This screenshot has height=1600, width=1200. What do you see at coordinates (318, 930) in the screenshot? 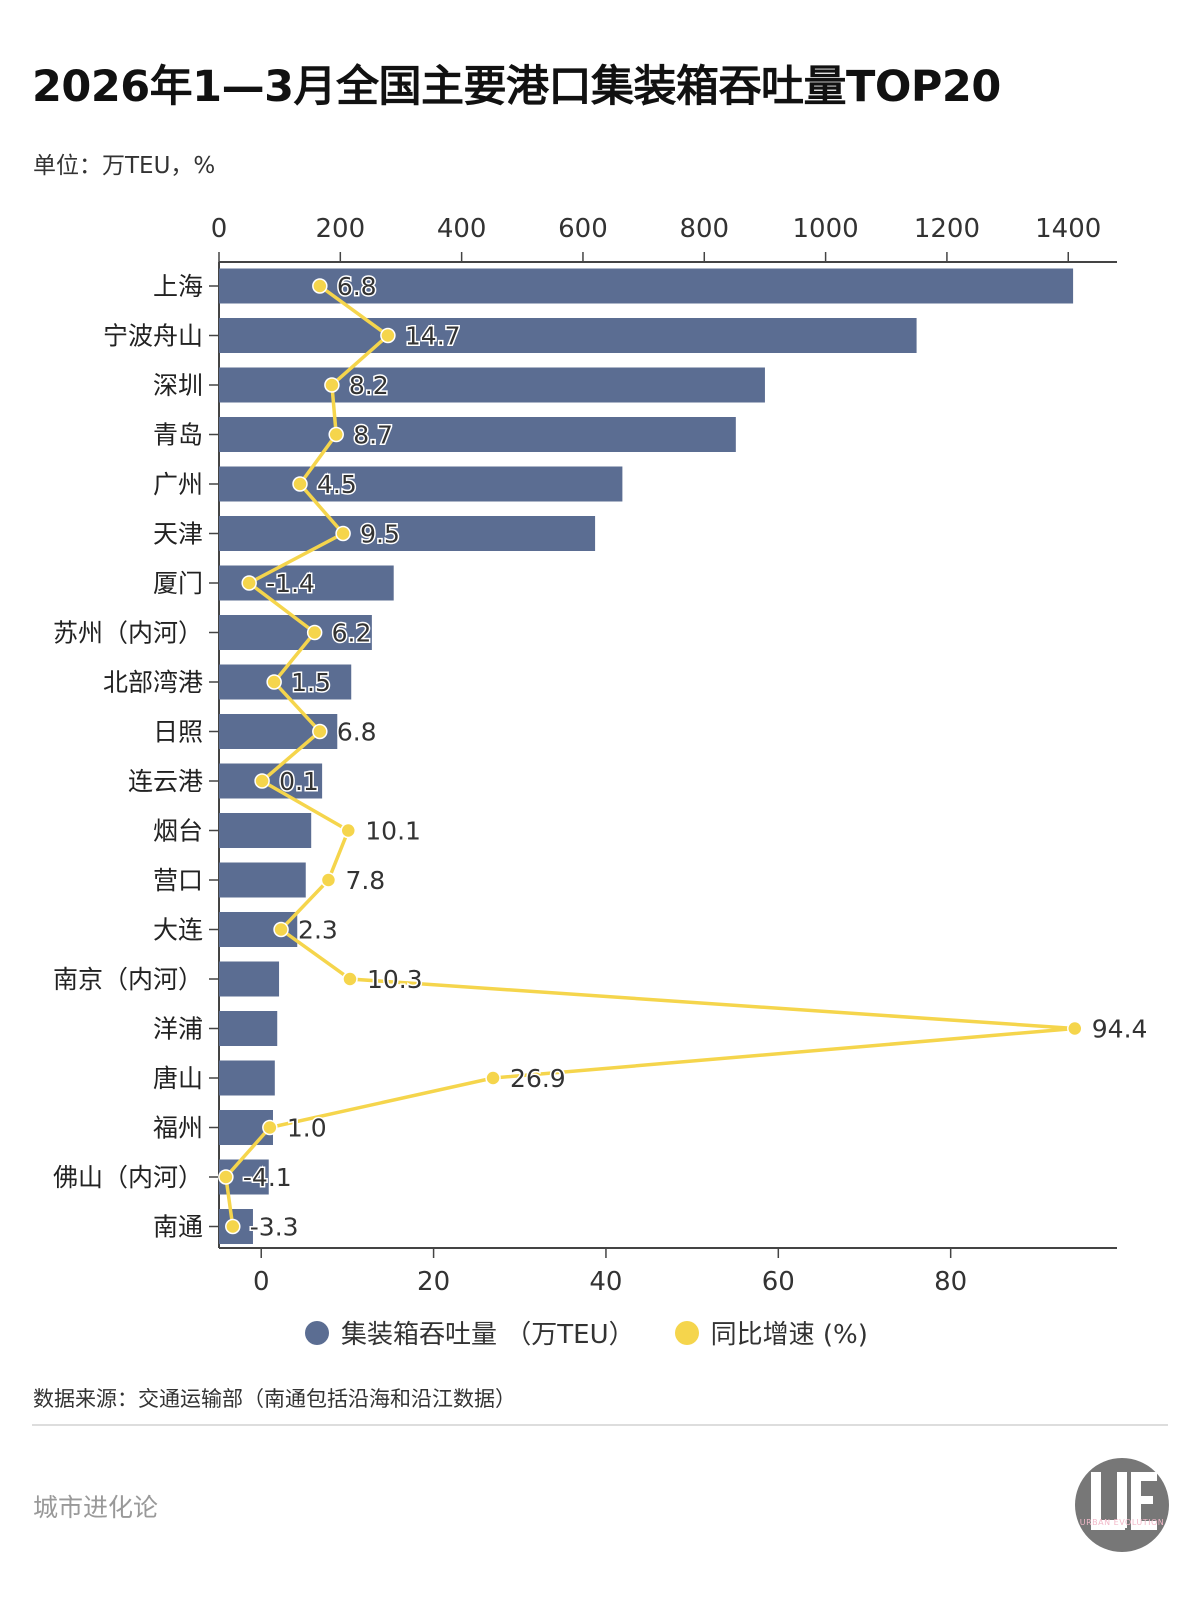
I see `growth-data-label: 2.3` at bounding box center [318, 930].